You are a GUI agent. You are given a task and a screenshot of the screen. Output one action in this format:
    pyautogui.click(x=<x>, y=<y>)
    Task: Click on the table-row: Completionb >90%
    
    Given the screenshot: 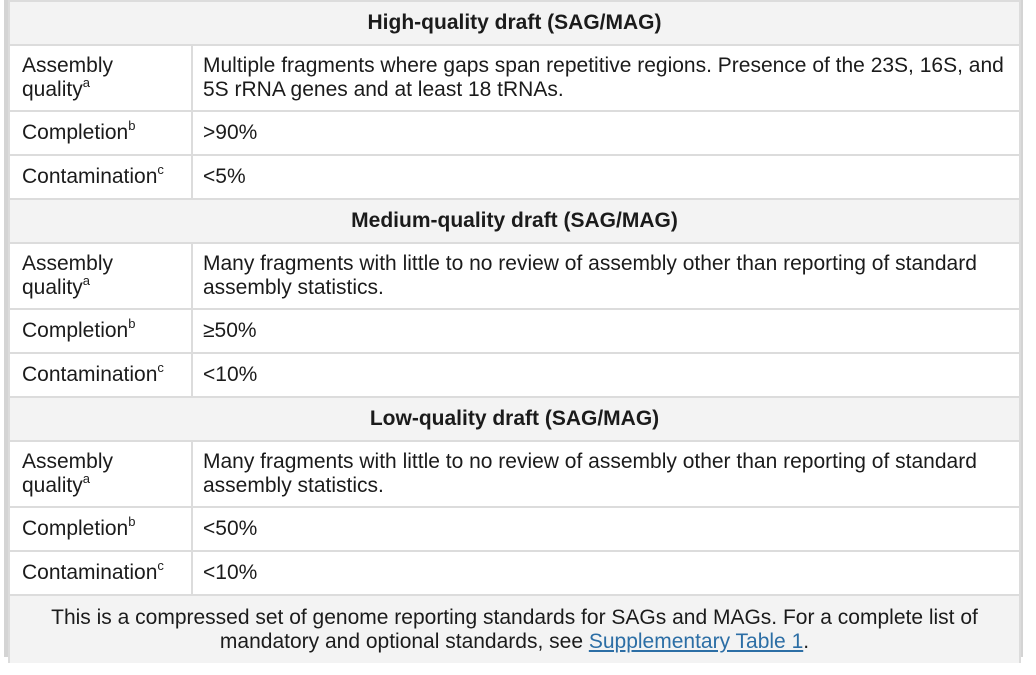 What is the action you would take?
    pyautogui.click(x=515, y=133)
    